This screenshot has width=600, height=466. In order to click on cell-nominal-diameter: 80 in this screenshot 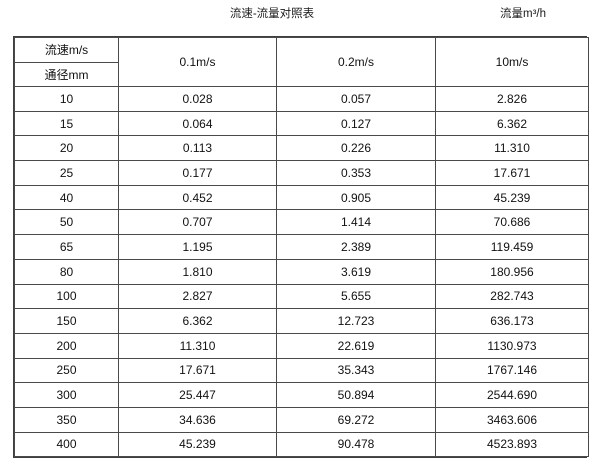, I will do `click(66, 271)`.